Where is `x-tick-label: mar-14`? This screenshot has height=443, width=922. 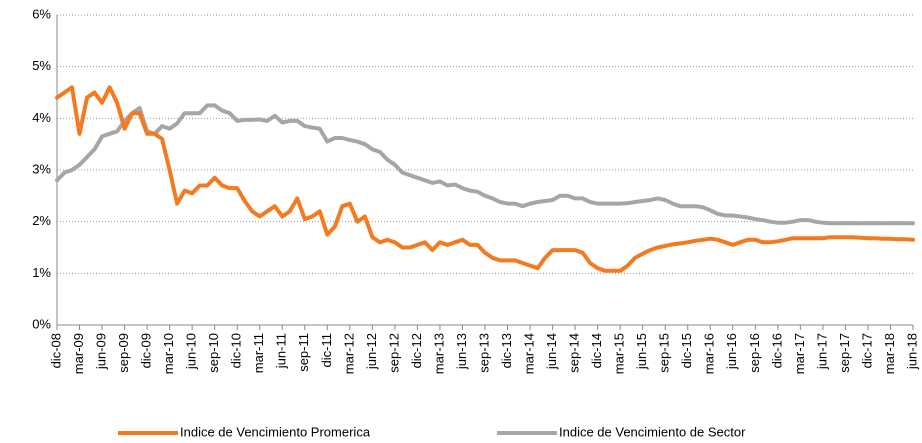 x-tick-label: mar-14 is located at coordinates (528, 353).